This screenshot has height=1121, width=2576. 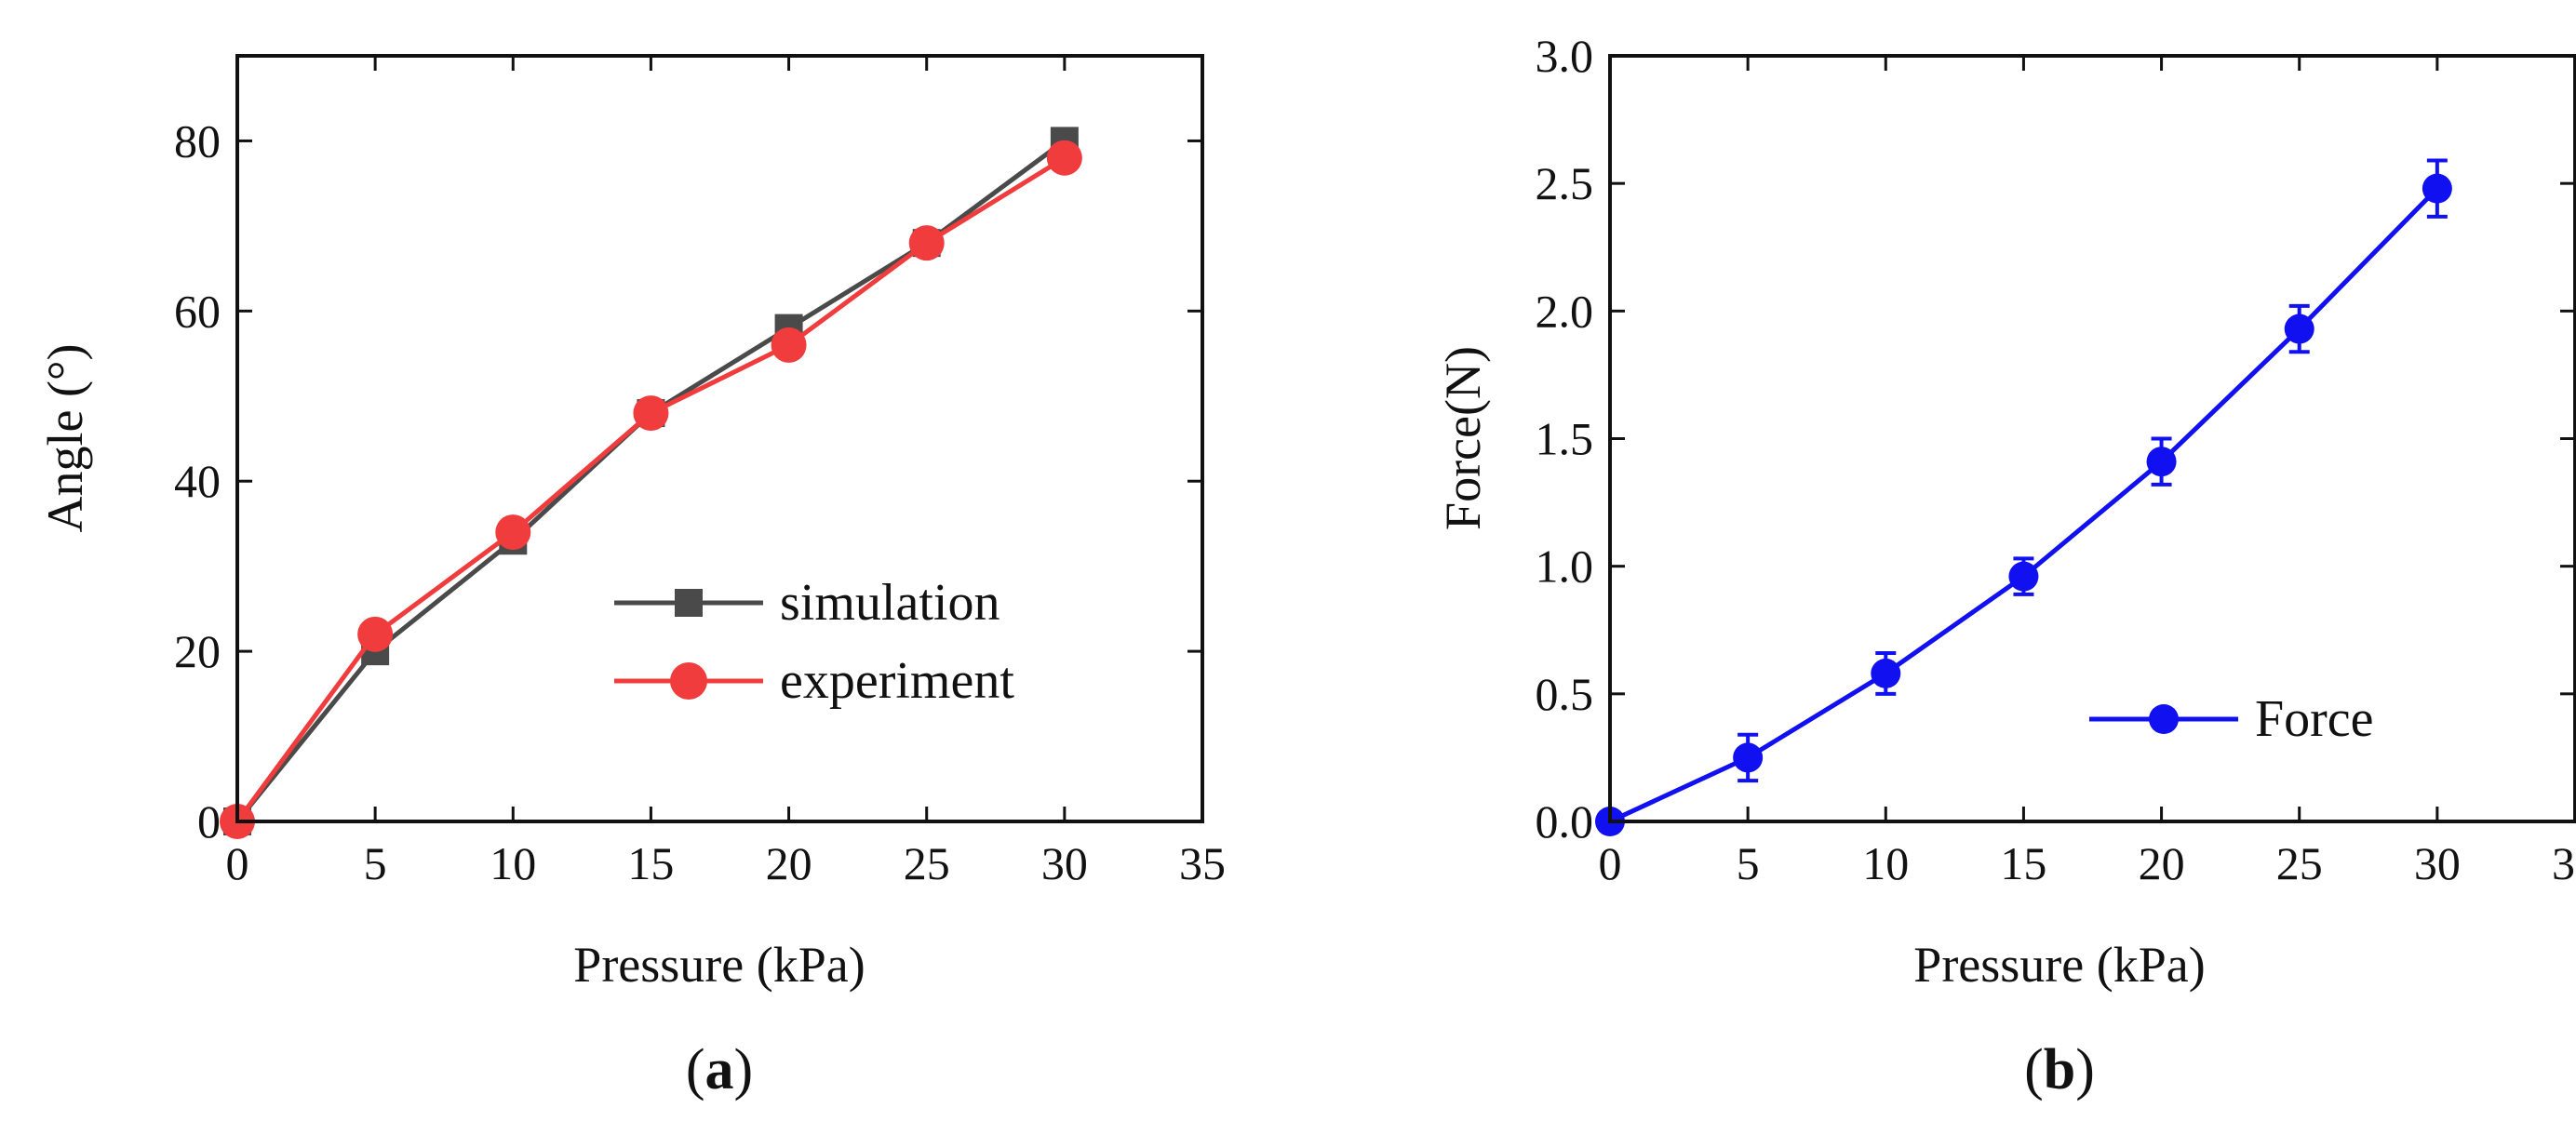 I want to click on y-tick-label: 2.5, so click(x=1565, y=183).